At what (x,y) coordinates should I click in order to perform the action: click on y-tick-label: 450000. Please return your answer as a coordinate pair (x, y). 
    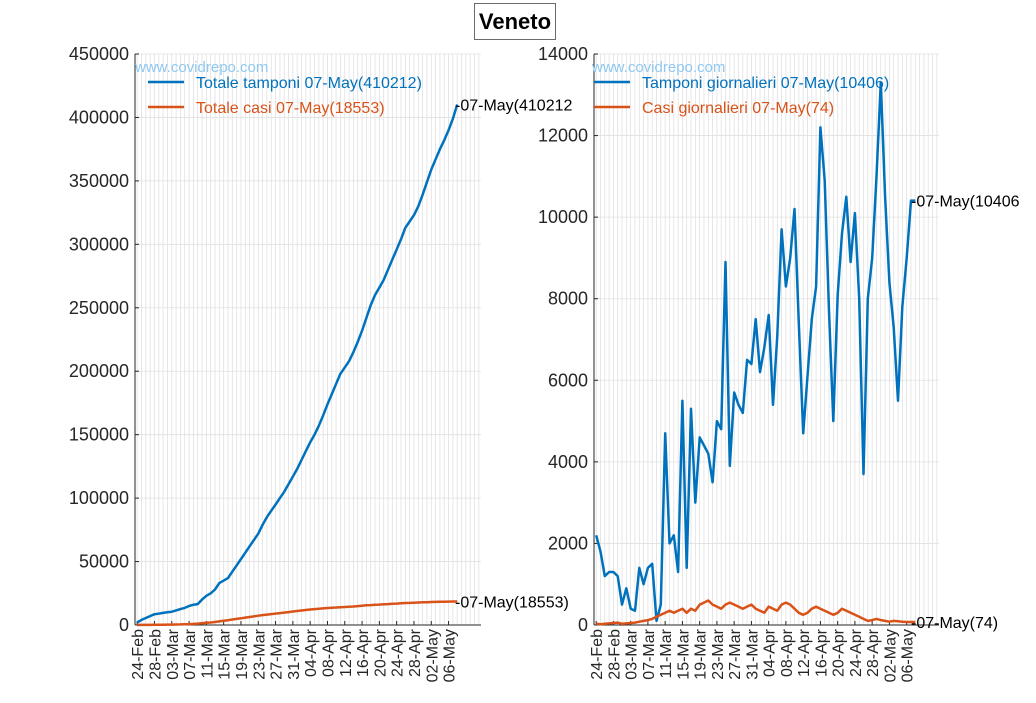
    Looking at the image, I should click on (99, 54).